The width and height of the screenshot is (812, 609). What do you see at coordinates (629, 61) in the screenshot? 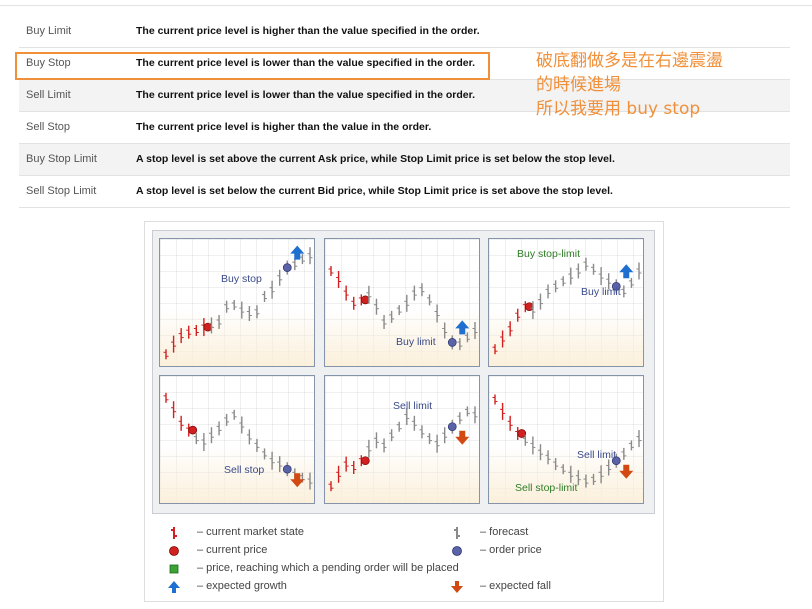
I see `note-line: 破底翻做多是在右邊震盪` at bounding box center [629, 61].